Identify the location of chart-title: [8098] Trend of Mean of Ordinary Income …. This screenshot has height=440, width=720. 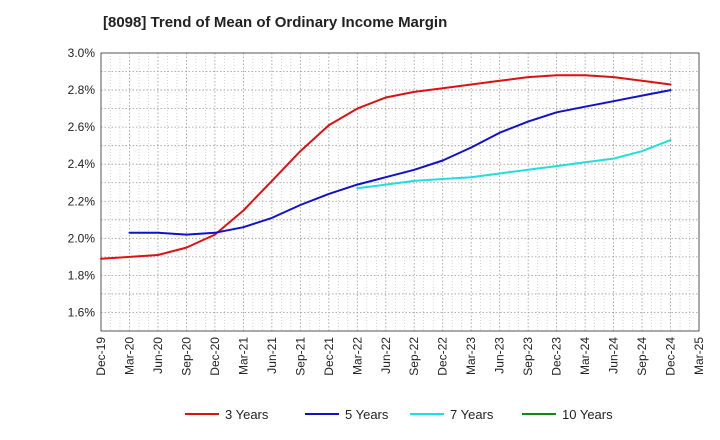
(275, 22).